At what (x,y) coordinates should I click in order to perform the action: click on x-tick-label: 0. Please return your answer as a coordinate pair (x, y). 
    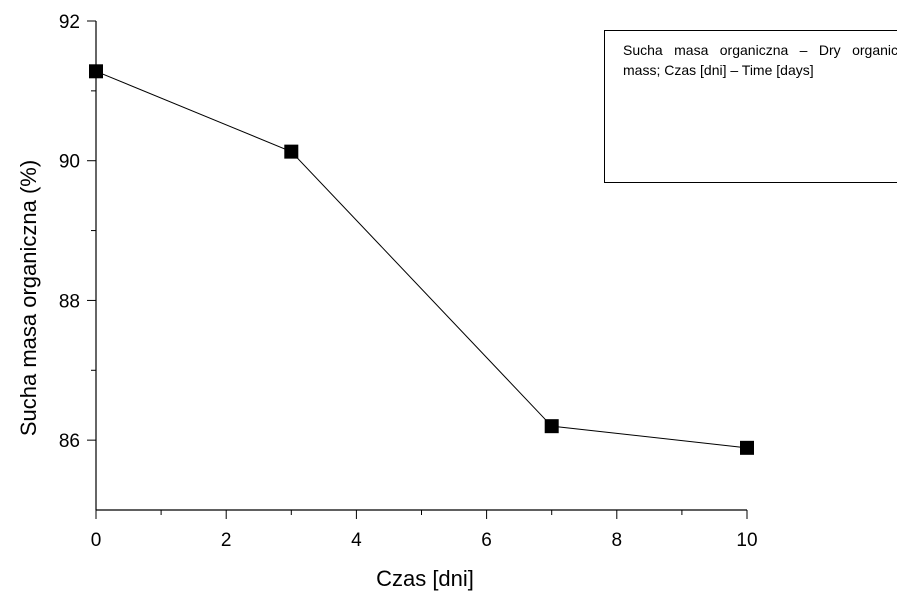
    Looking at the image, I should click on (96, 540).